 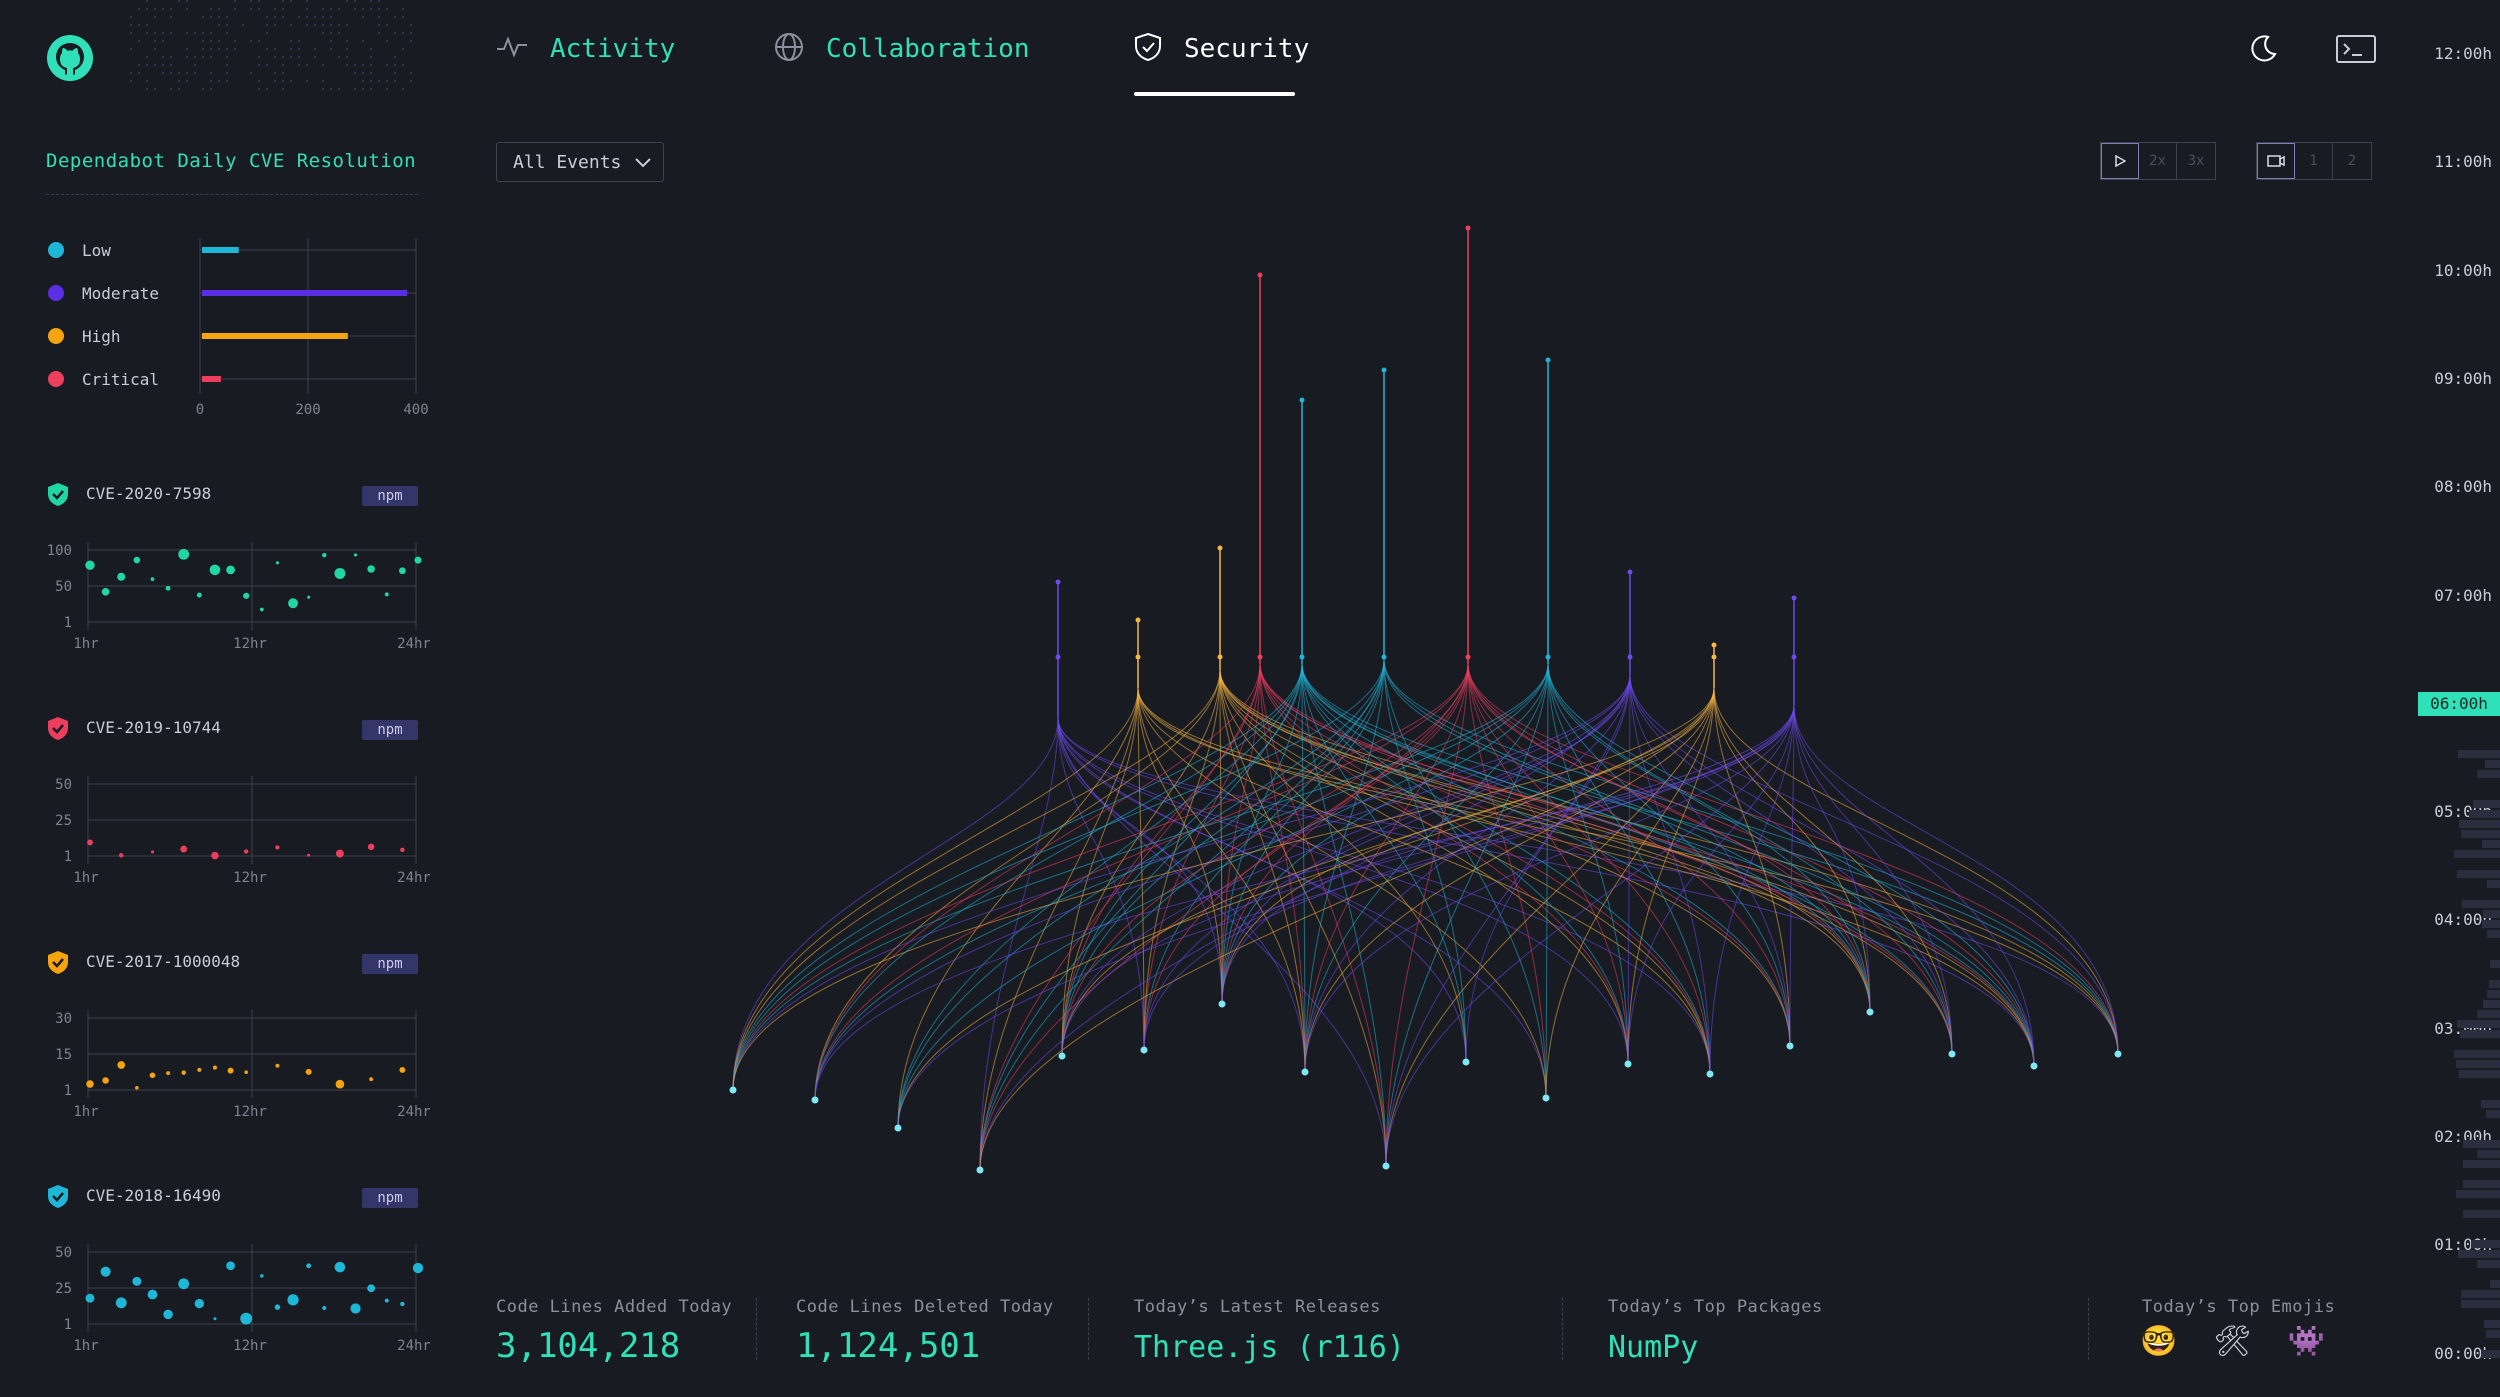 I want to click on terminal-icon, so click(x=2356, y=51).